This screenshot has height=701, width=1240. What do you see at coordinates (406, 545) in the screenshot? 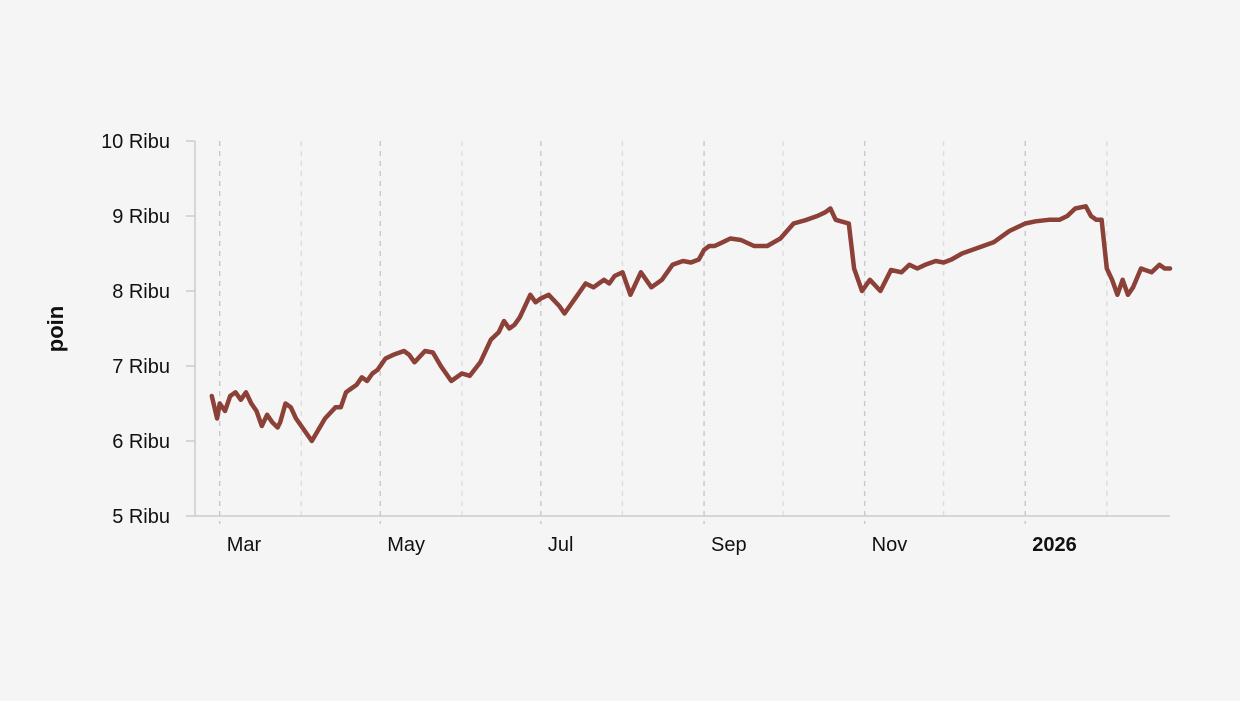
I see `x-tick-label: May` at bounding box center [406, 545].